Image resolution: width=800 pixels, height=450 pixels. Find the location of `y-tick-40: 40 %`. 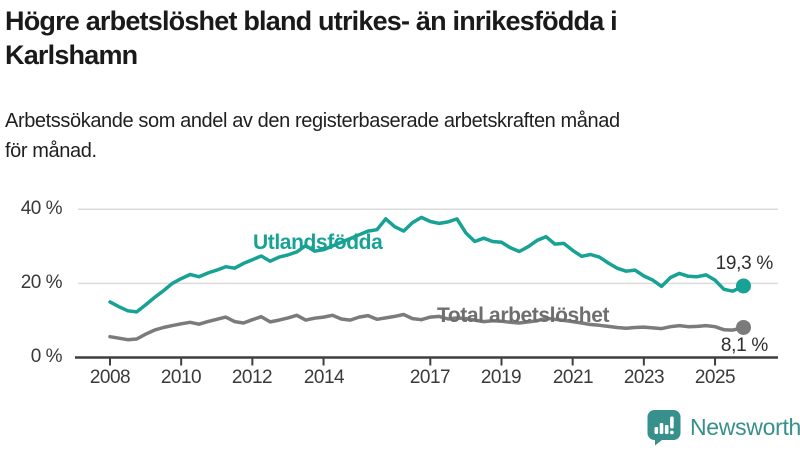

y-tick-40: 40 % is located at coordinates (41, 208).